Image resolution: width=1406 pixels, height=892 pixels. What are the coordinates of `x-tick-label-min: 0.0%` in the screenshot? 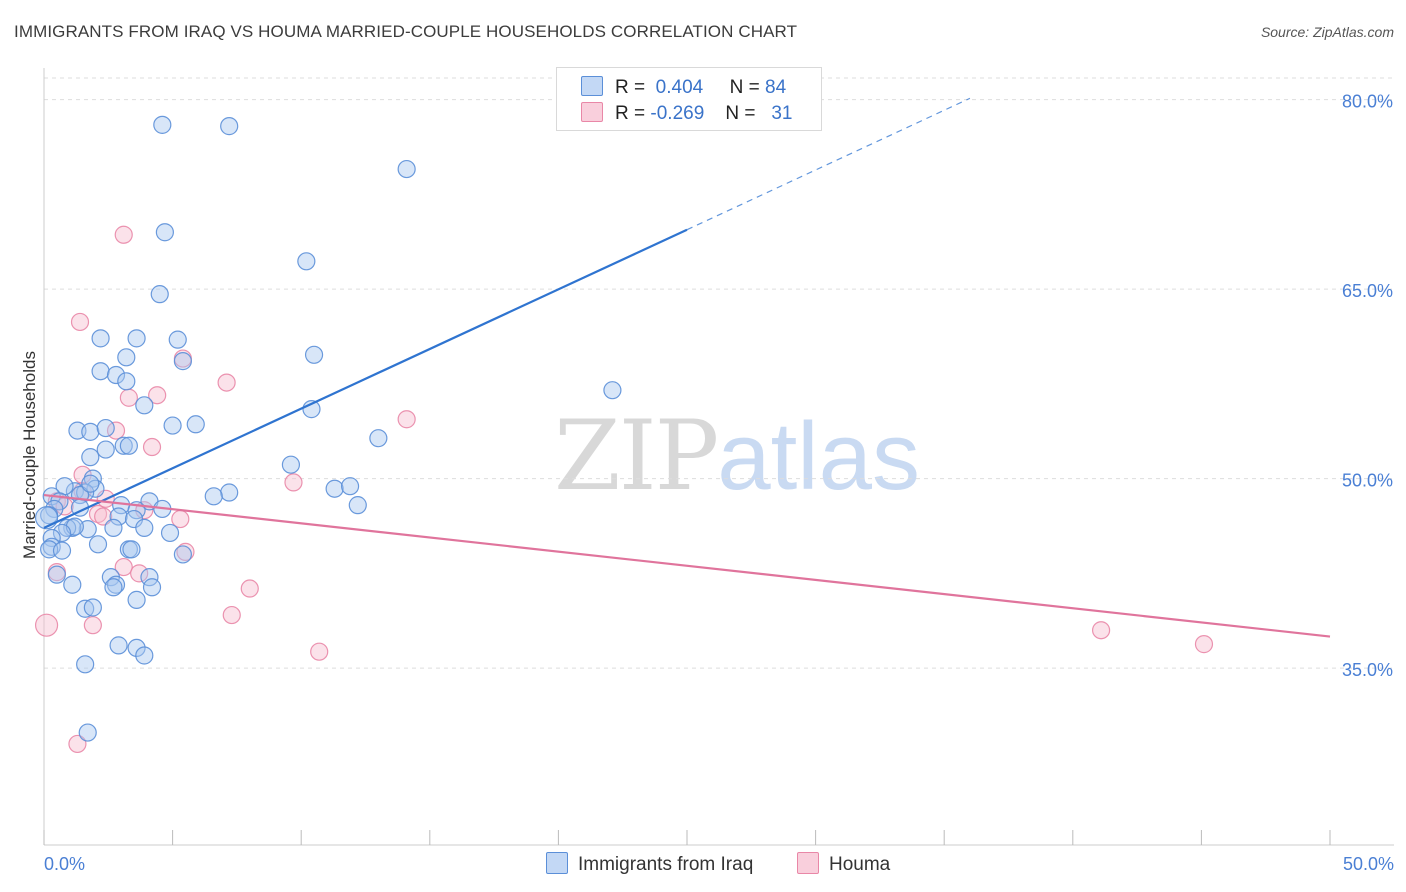 It's located at (64, 864).